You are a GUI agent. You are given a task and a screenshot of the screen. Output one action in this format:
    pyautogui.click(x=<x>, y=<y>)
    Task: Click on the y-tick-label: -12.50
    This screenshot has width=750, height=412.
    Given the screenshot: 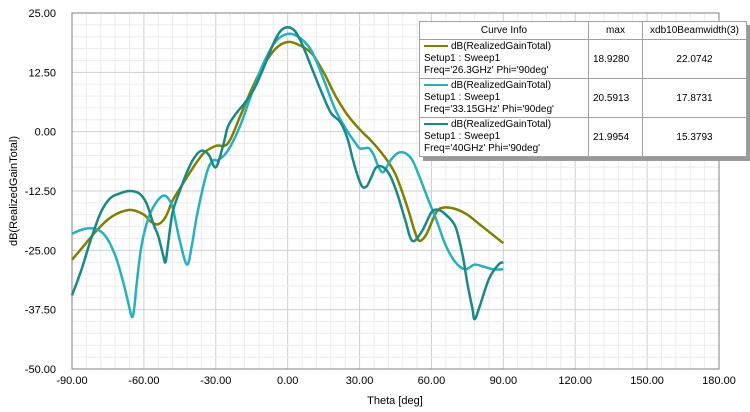 What is the action you would take?
    pyautogui.click(x=40, y=192)
    